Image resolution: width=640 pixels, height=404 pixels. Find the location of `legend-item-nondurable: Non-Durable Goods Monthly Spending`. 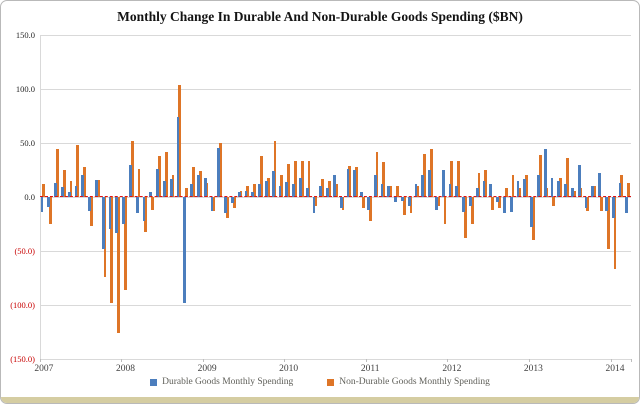

legend-item-nondurable: Non-Durable Goods Monthly Spending is located at coordinates (408, 382).